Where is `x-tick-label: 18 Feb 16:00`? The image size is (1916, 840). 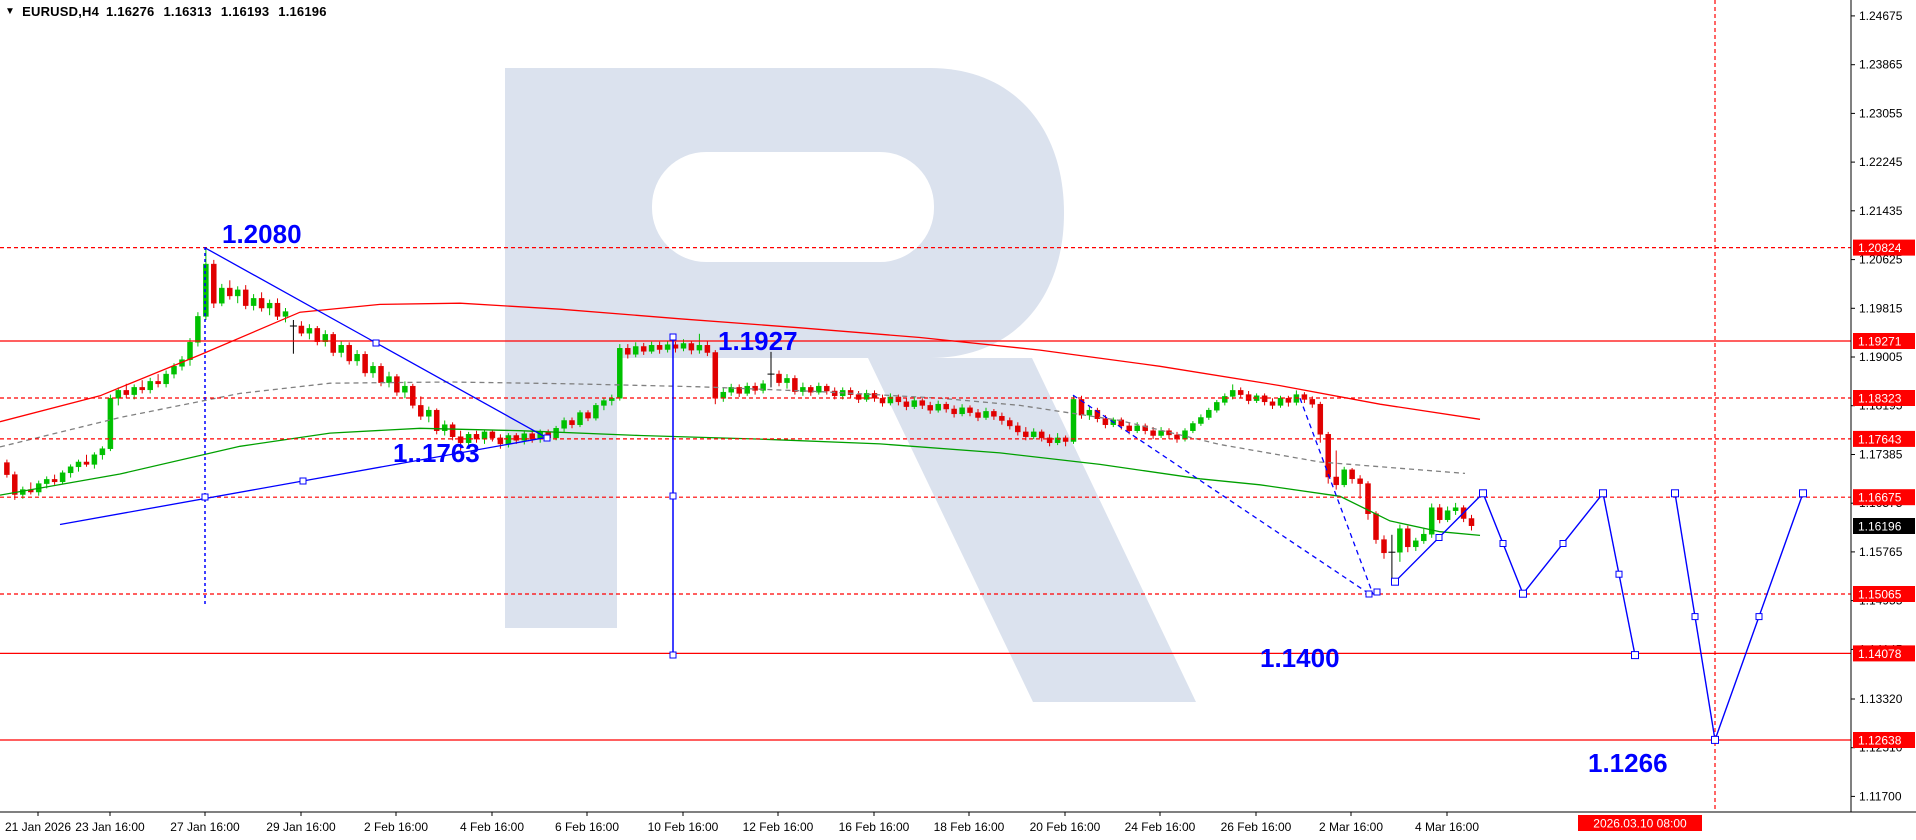 x-tick-label: 18 Feb 16:00 is located at coordinates (969, 827).